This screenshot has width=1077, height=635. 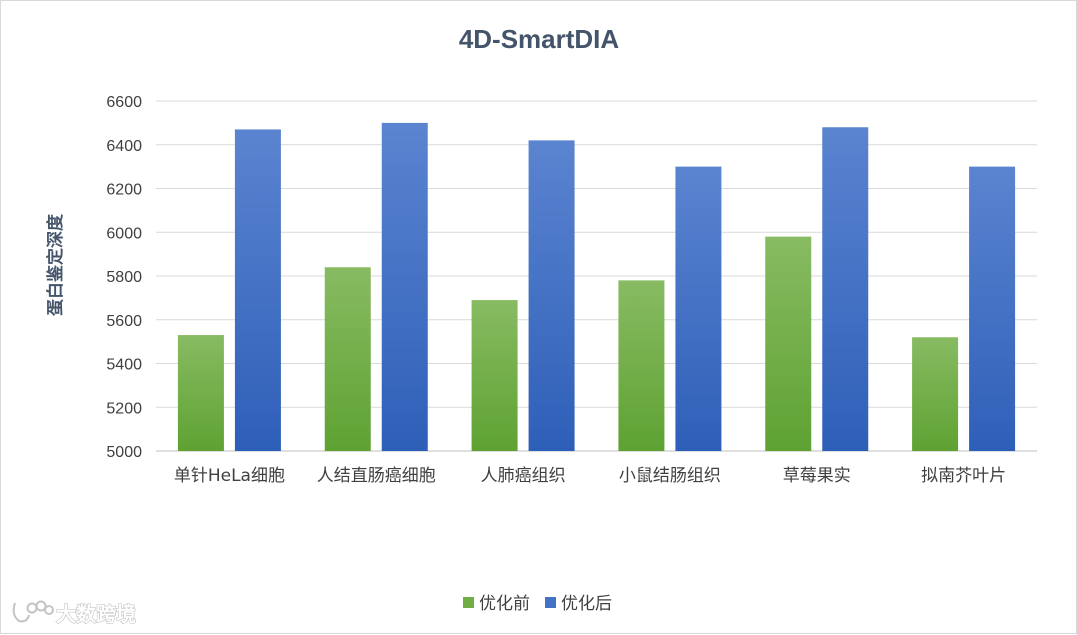 I want to click on x-tick-label: 小鼠结肠组织, so click(x=670, y=476).